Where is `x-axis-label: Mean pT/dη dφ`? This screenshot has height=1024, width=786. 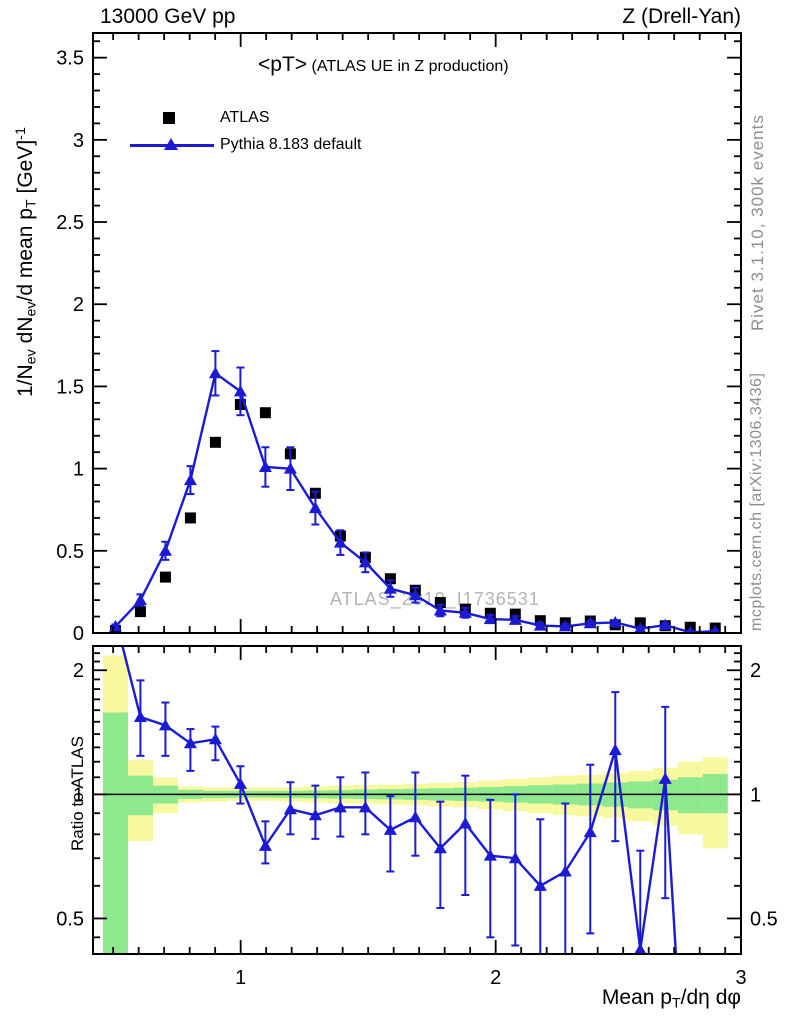
x-axis-label: Mean pT/dη dφ is located at coordinates (671, 999).